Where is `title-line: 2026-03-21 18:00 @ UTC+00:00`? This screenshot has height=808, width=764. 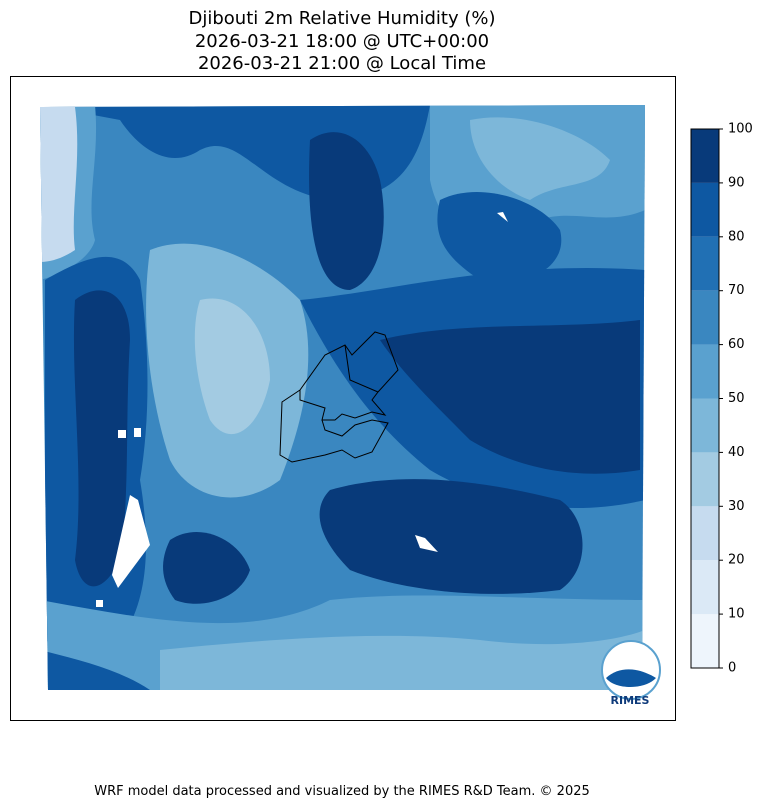 title-line: 2026-03-21 18:00 @ UTC+00:00 is located at coordinates (342, 41).